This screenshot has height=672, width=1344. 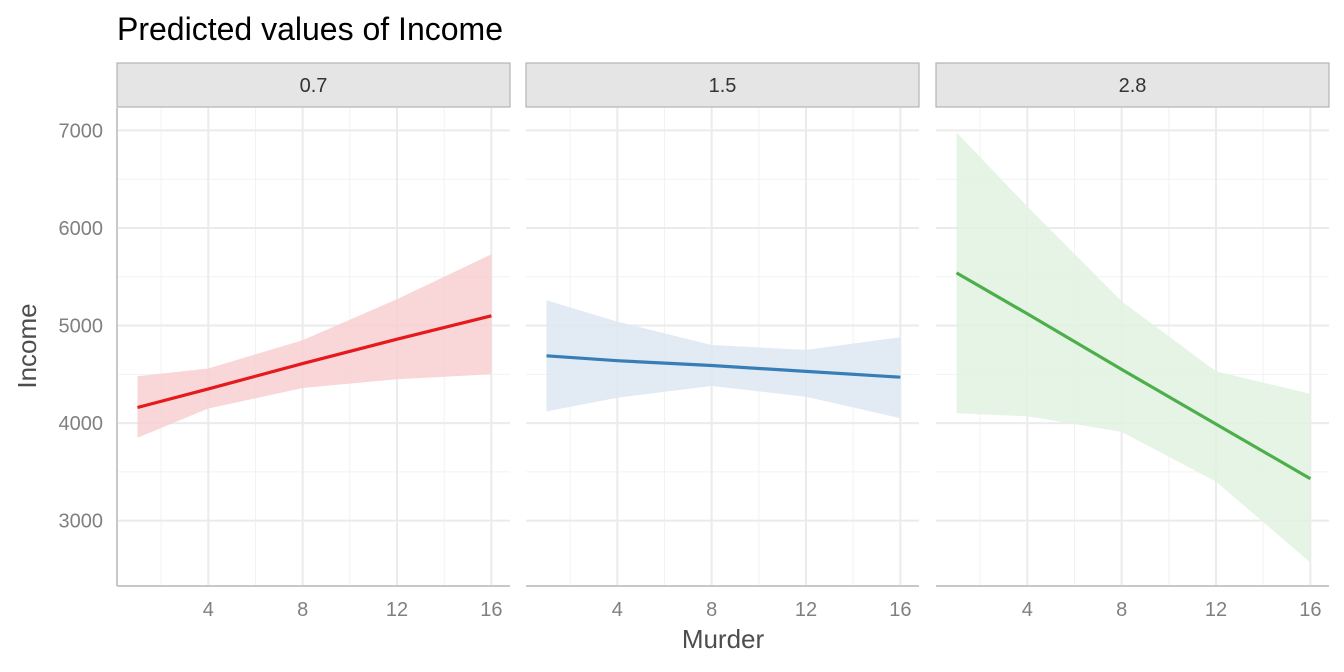 I want to click on y-tick-label: 7000, so click(x=81, y=131).